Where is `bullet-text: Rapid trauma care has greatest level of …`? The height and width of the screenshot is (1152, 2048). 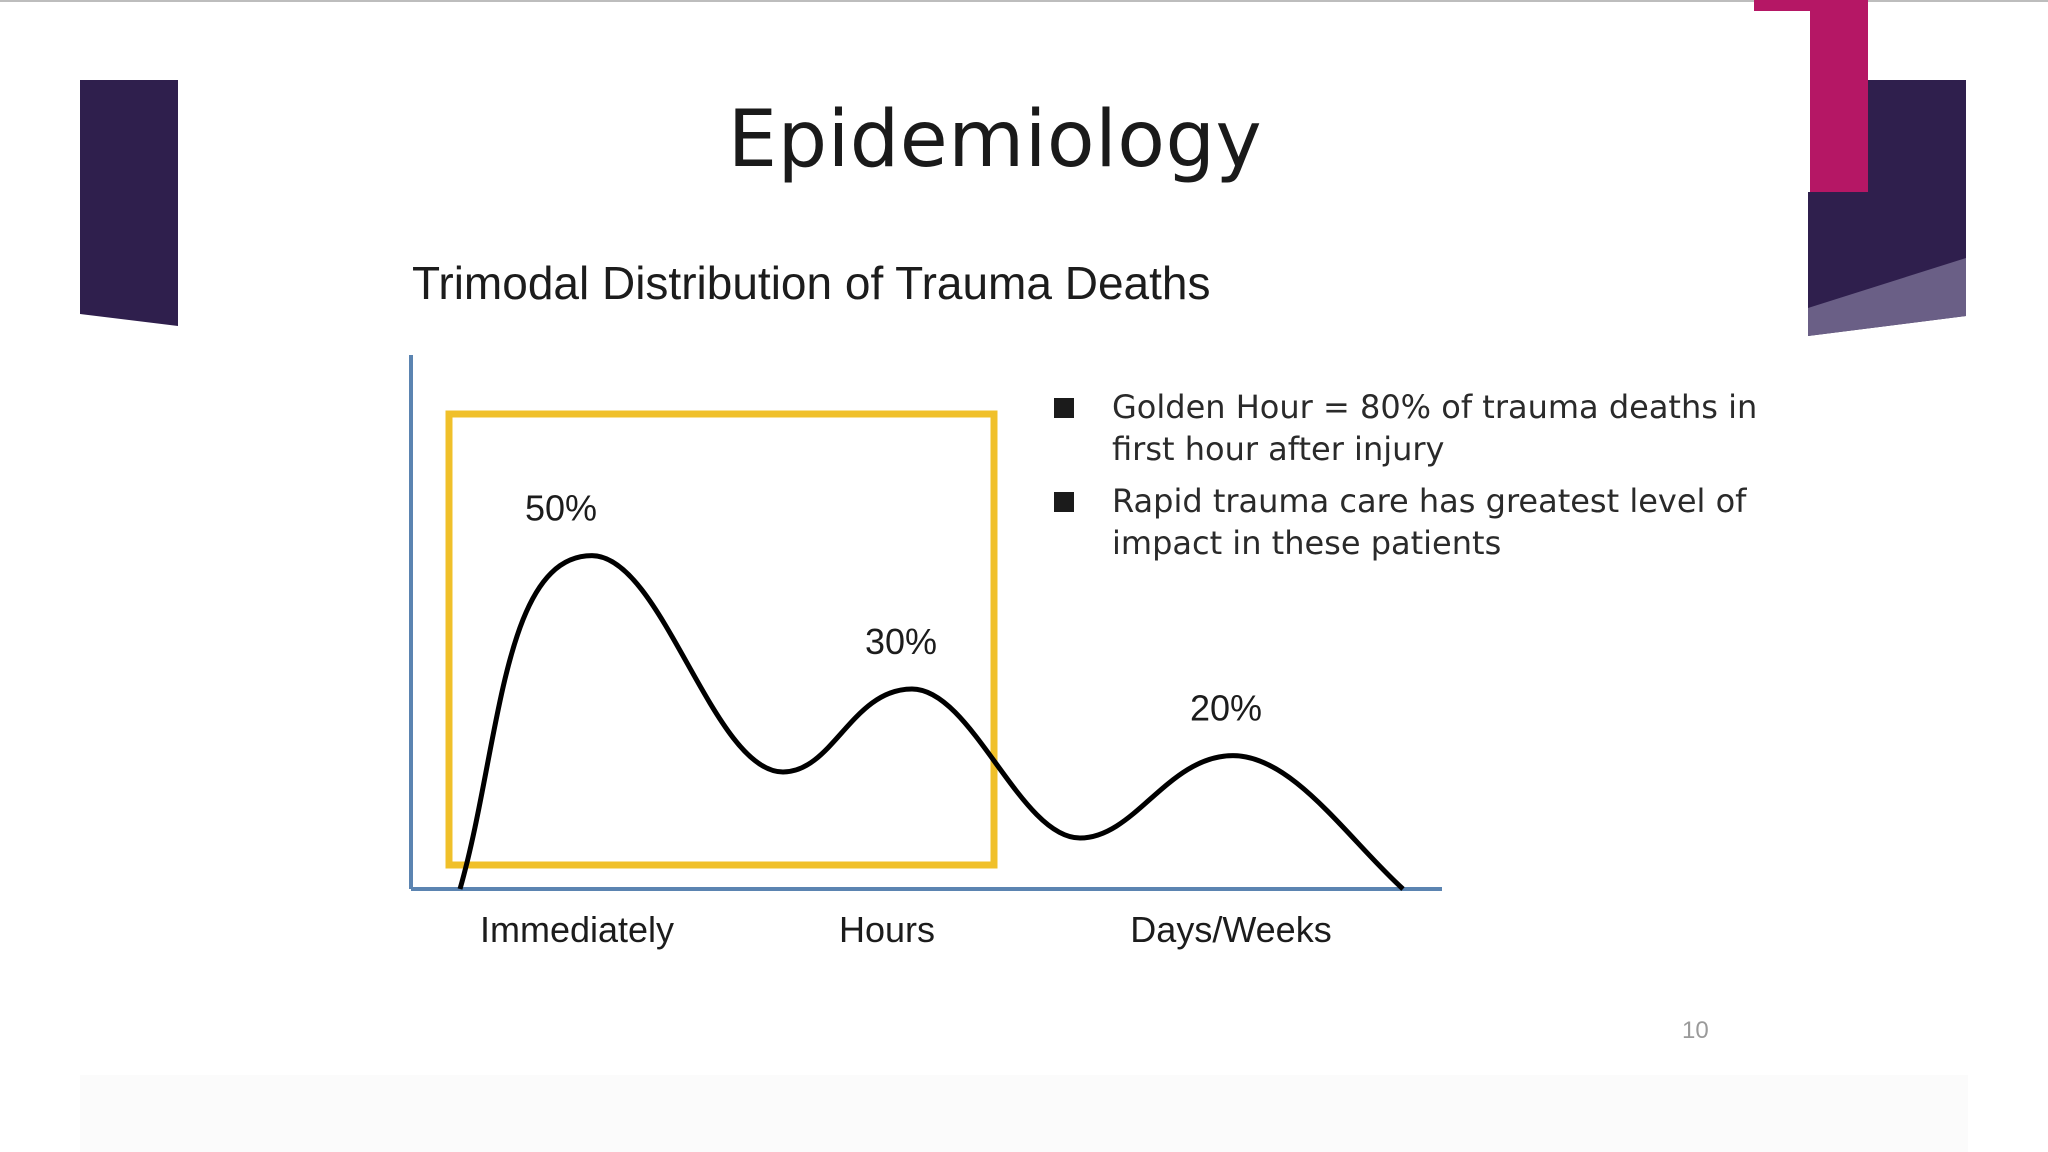 bullet-text: Rapid trauma care has greatest level of … is located at coordinates (1429, 522).